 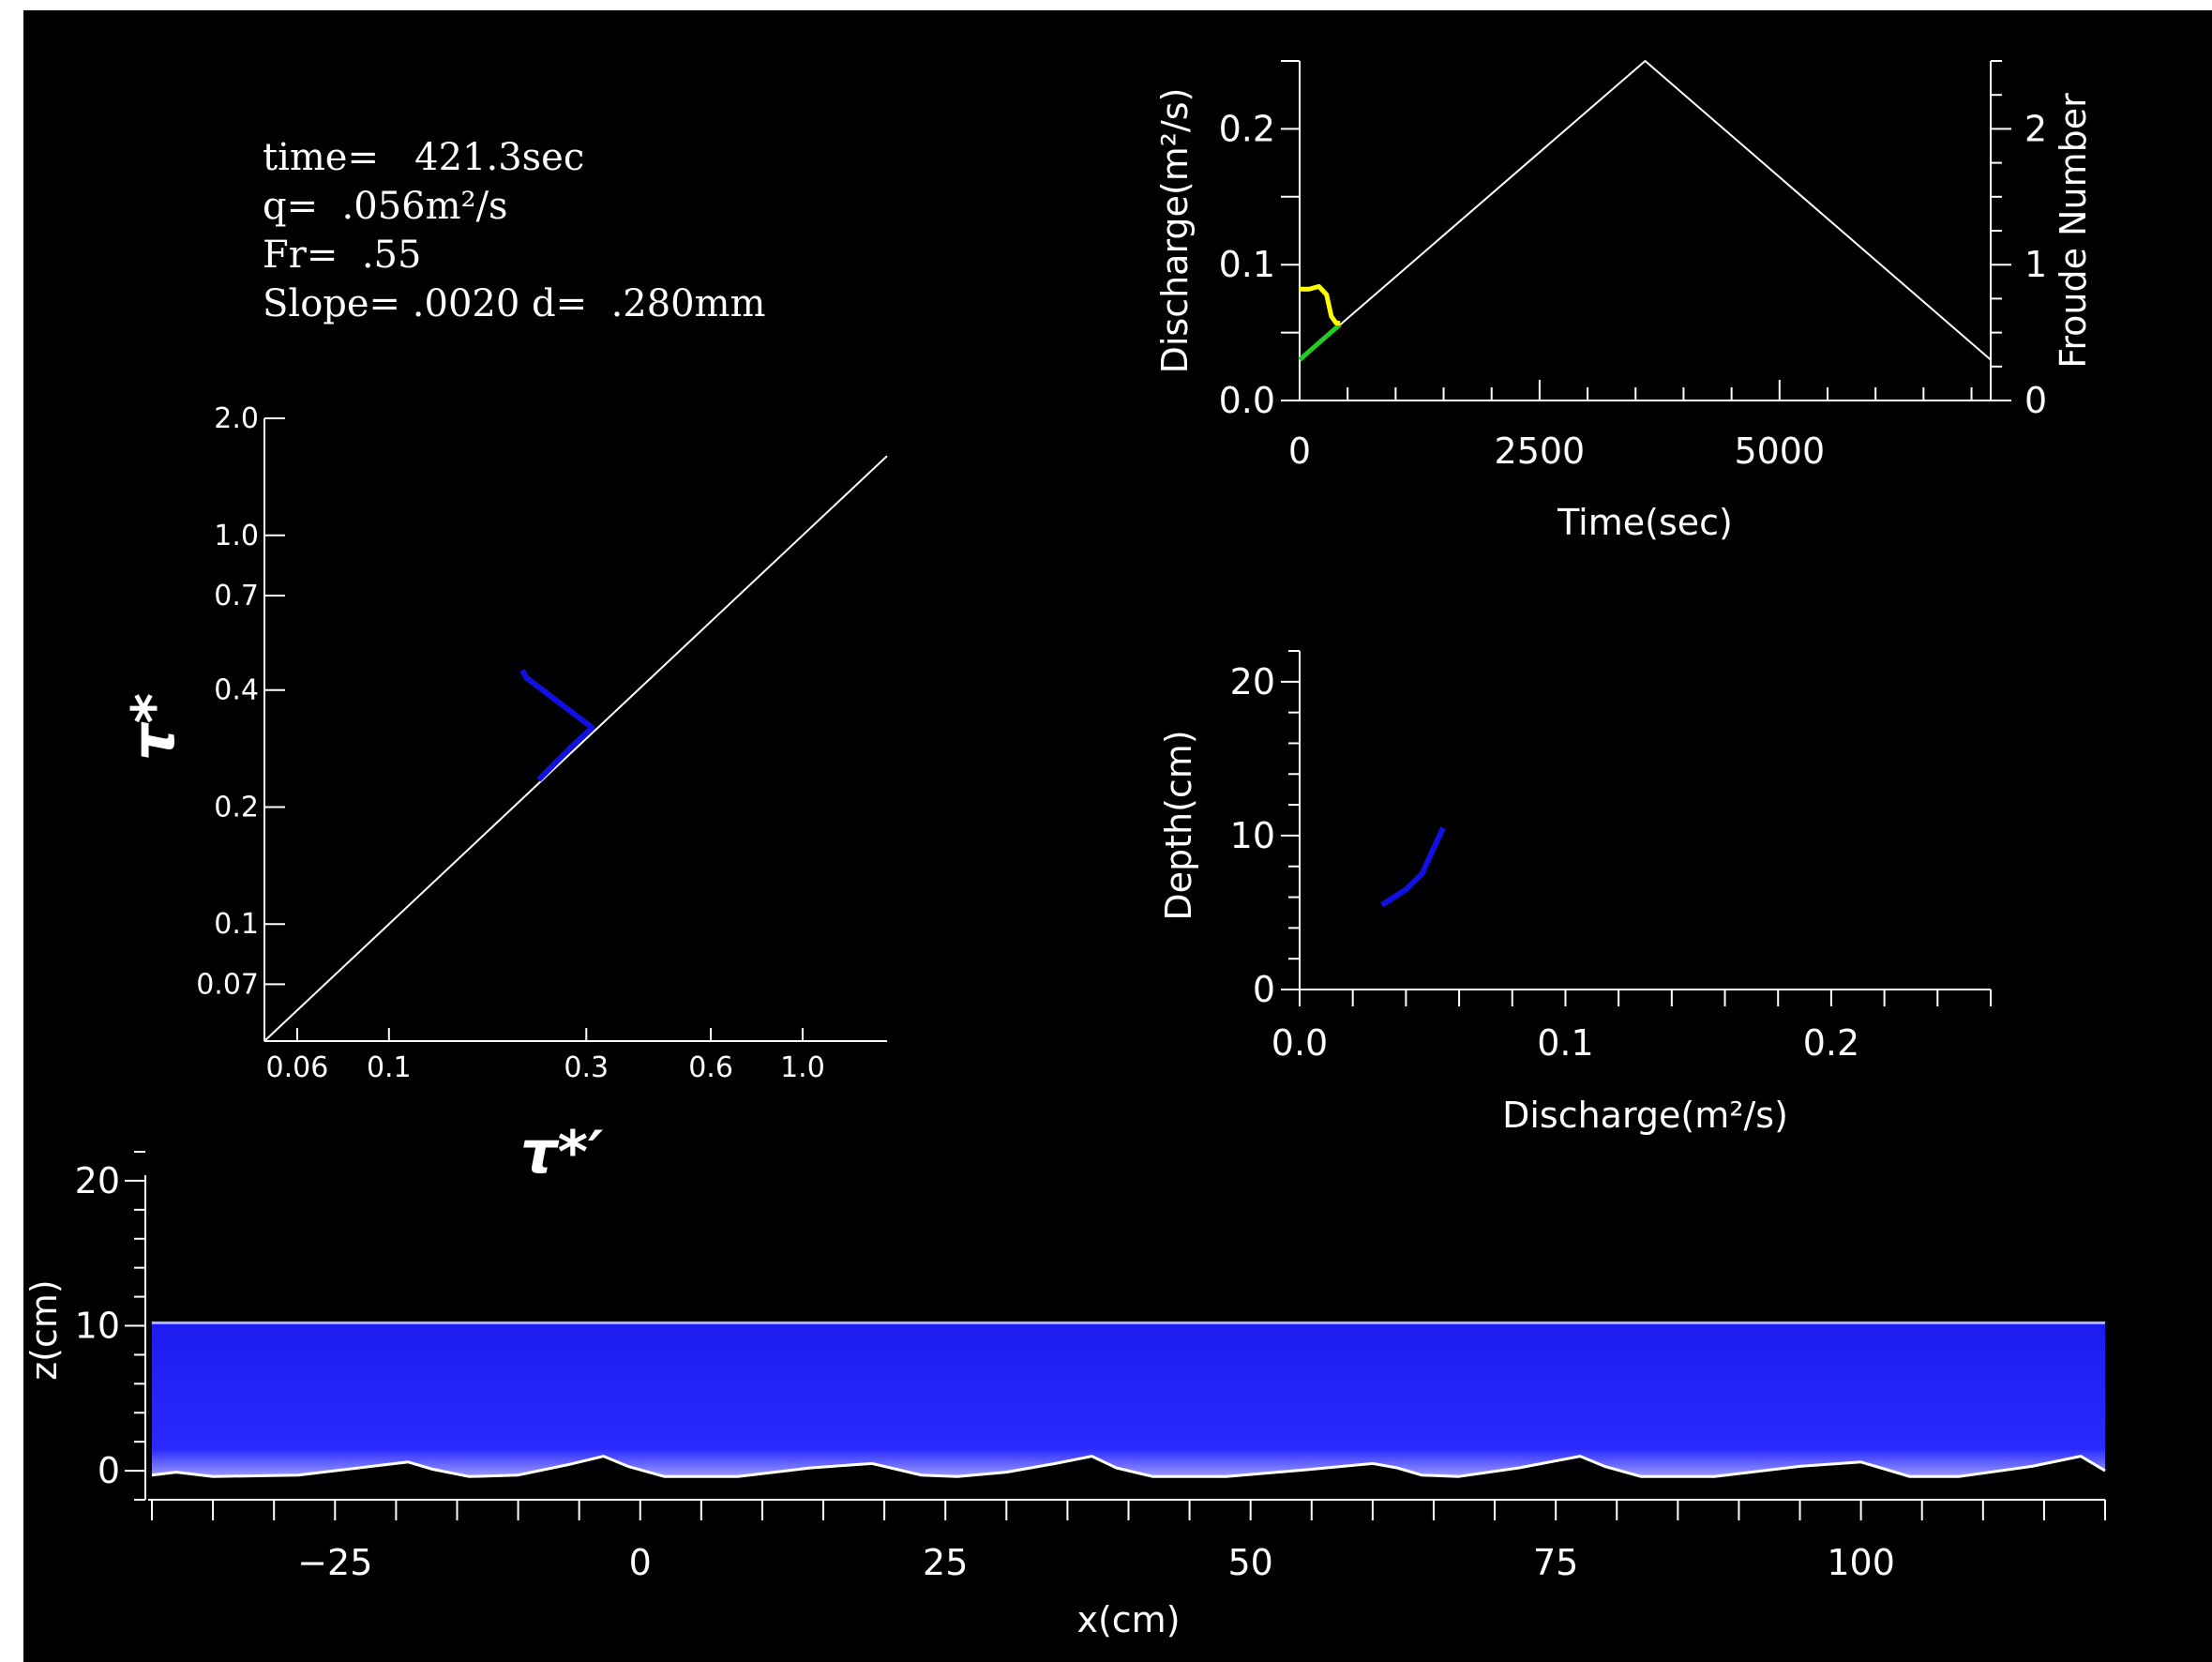 What do you see at coordinates (236, 924) in the screenshot?
I see `shields-y-tick-label: 0.1` at bounding box center [236, 924].